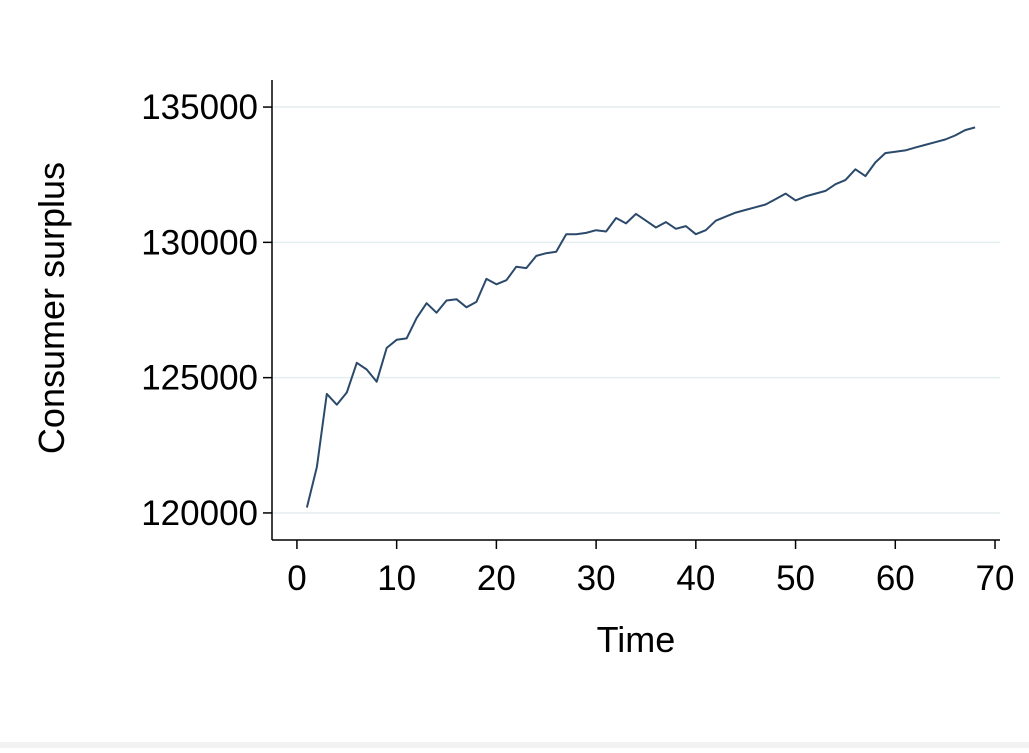 This screenshot has height=753, width=1029. What do you see at coordinates (296, 578) in the screenshot?
I see `x-tick-label-0: 0` at bounding box center [296, 578].